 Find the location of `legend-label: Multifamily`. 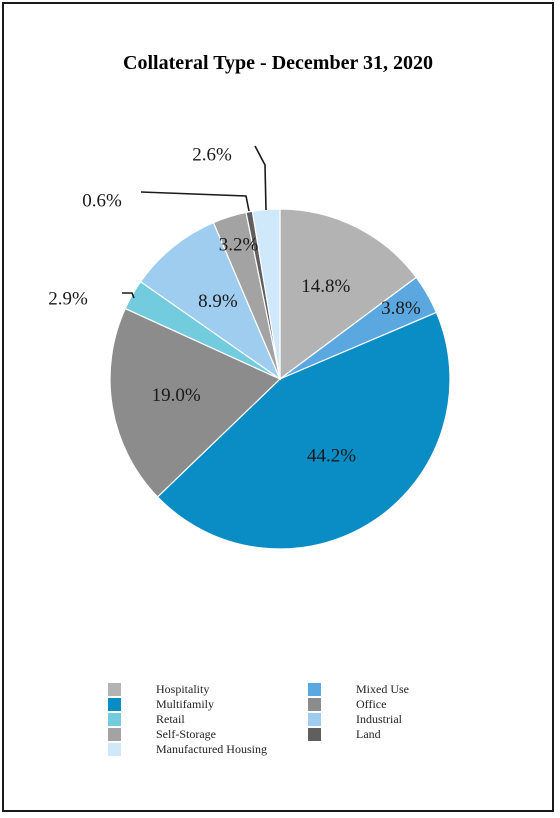

legend-label: Multifamily is located at coordinates (185, 704).